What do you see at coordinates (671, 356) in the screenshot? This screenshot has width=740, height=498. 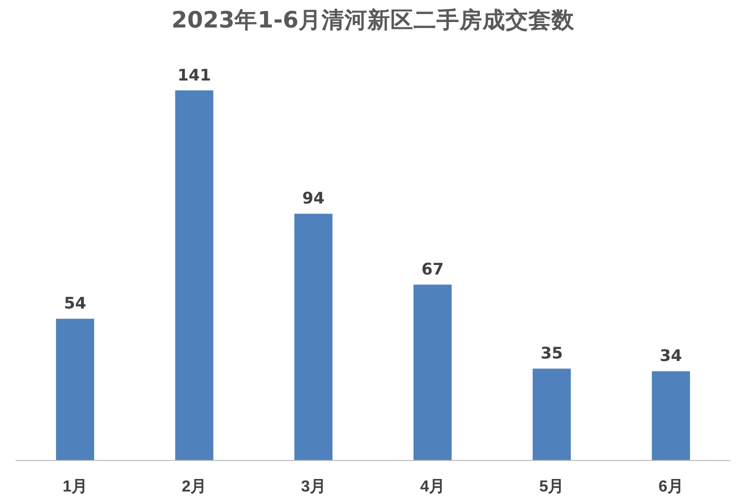 I see `data-label: 34` at bounding box center [671, 356].